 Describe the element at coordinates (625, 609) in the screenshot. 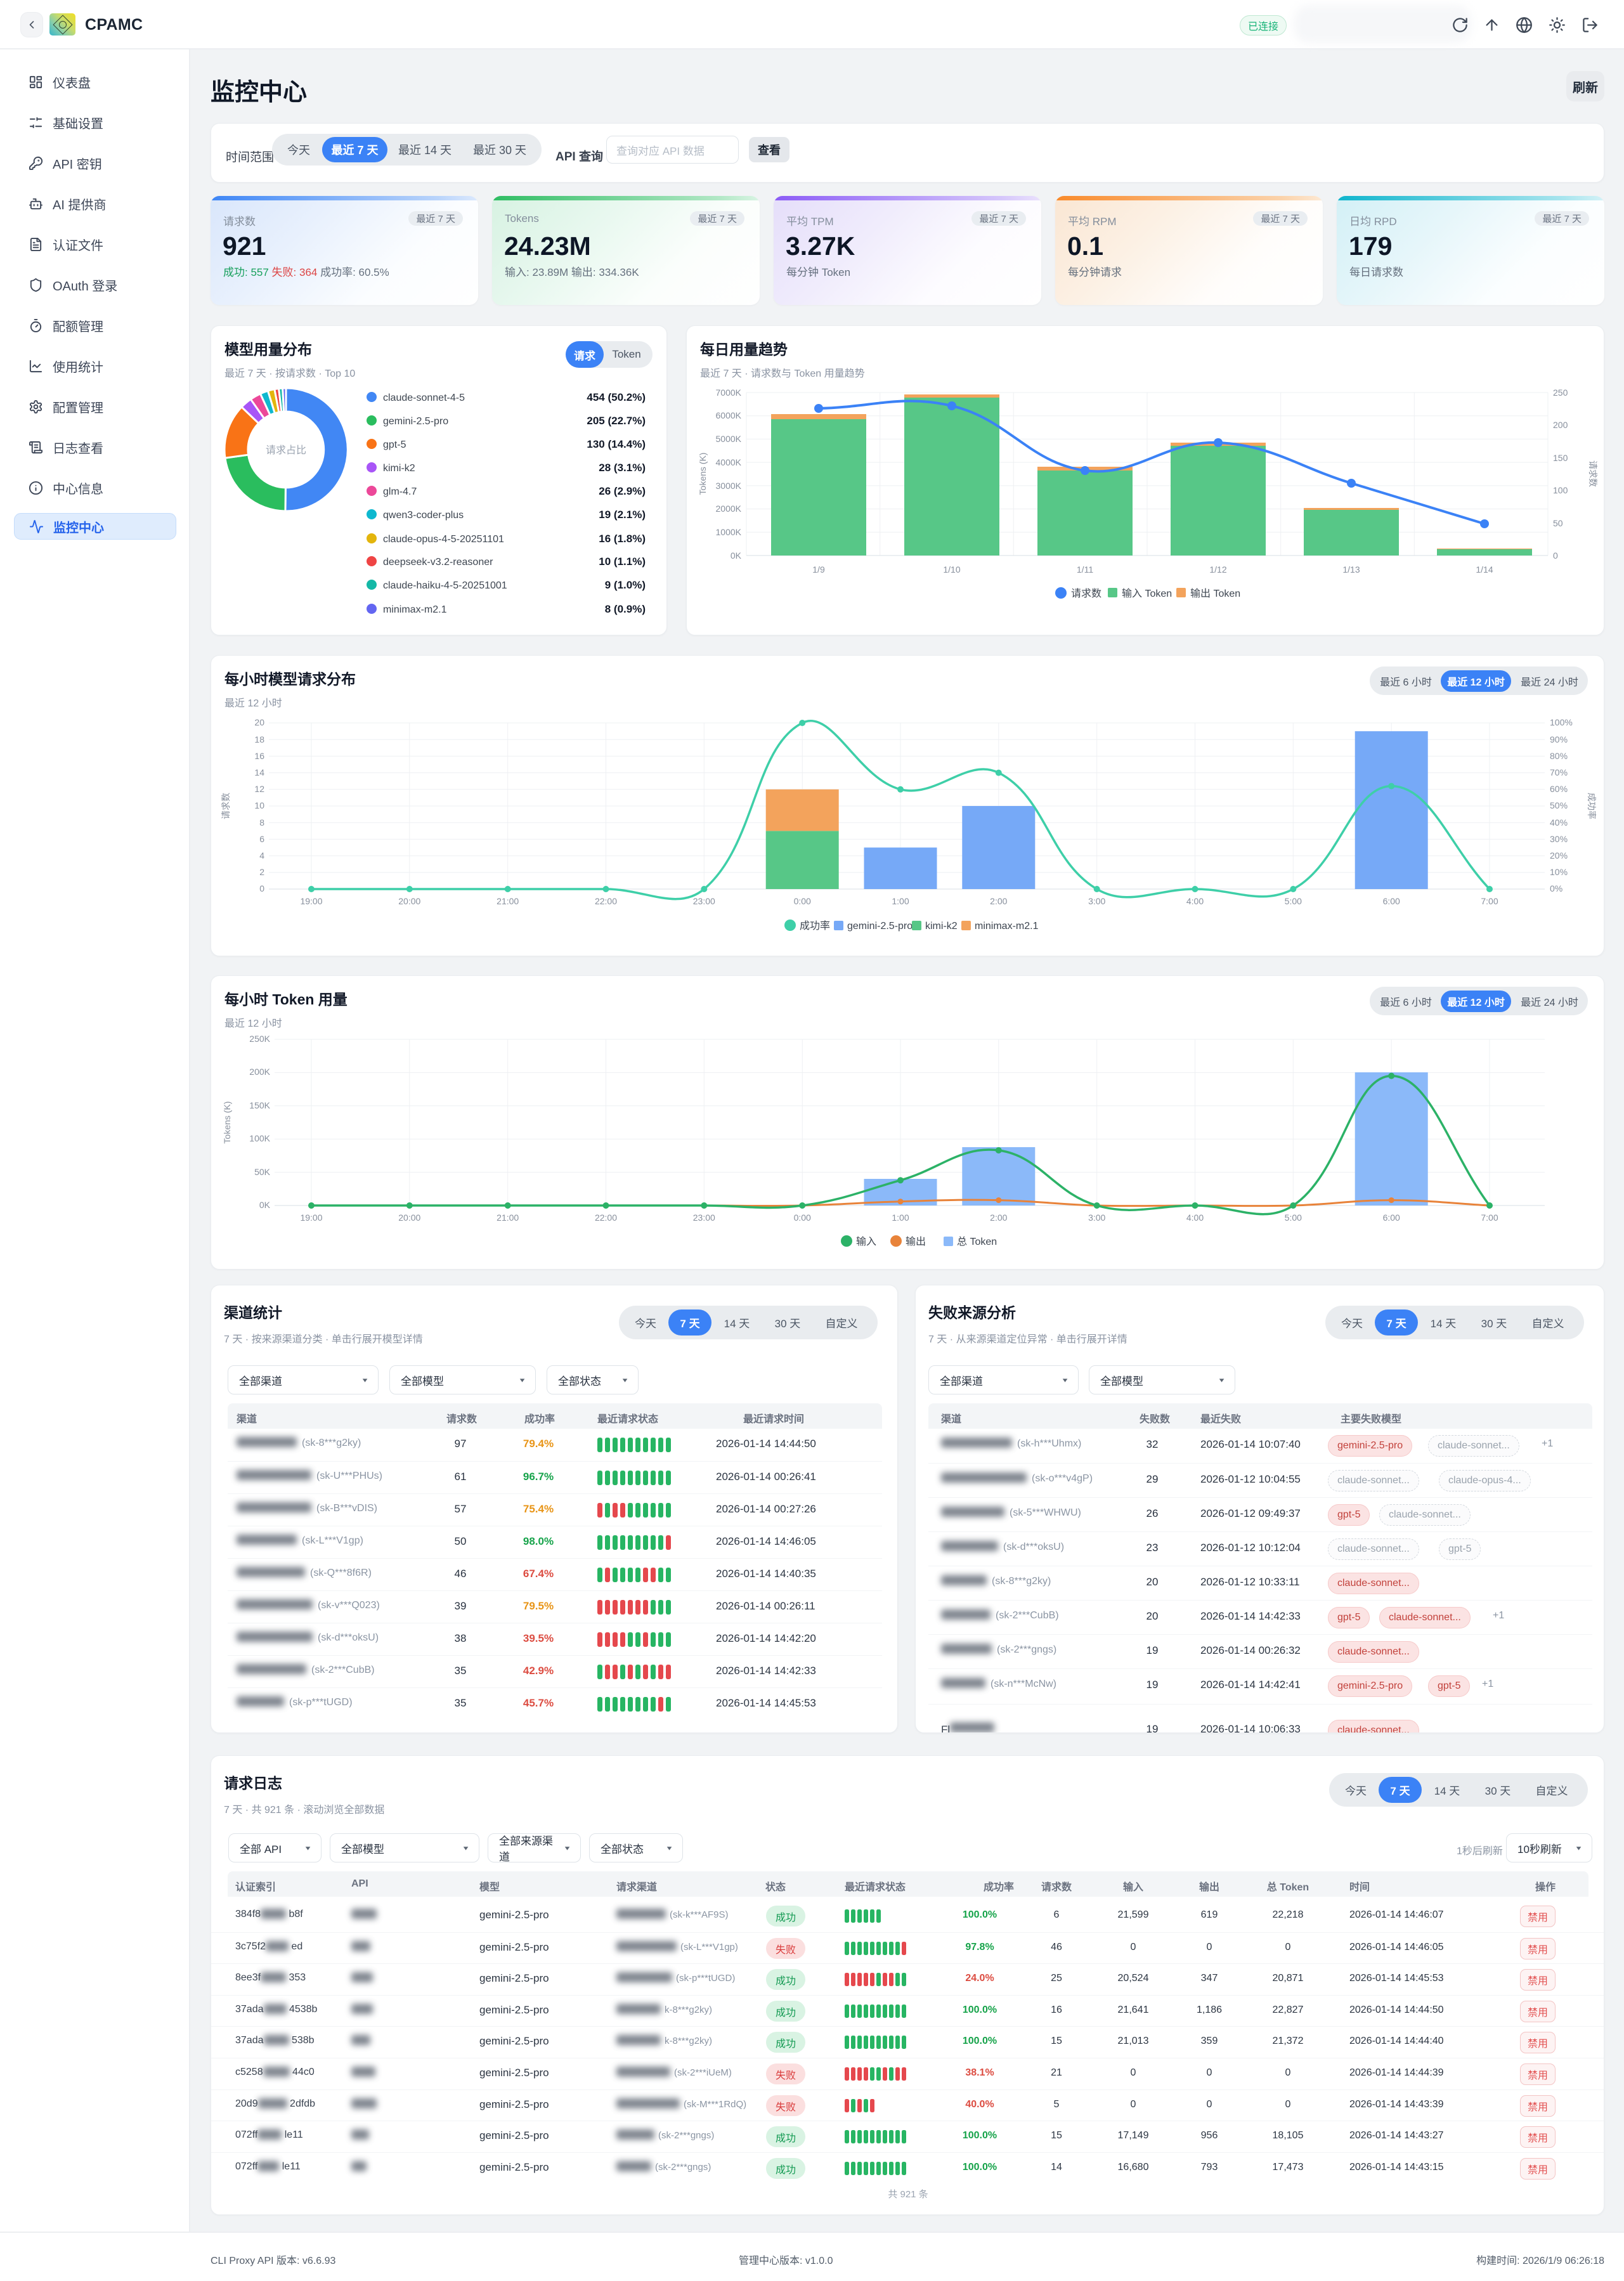

I see `svg-text: 8 (0.9%)` at that location.